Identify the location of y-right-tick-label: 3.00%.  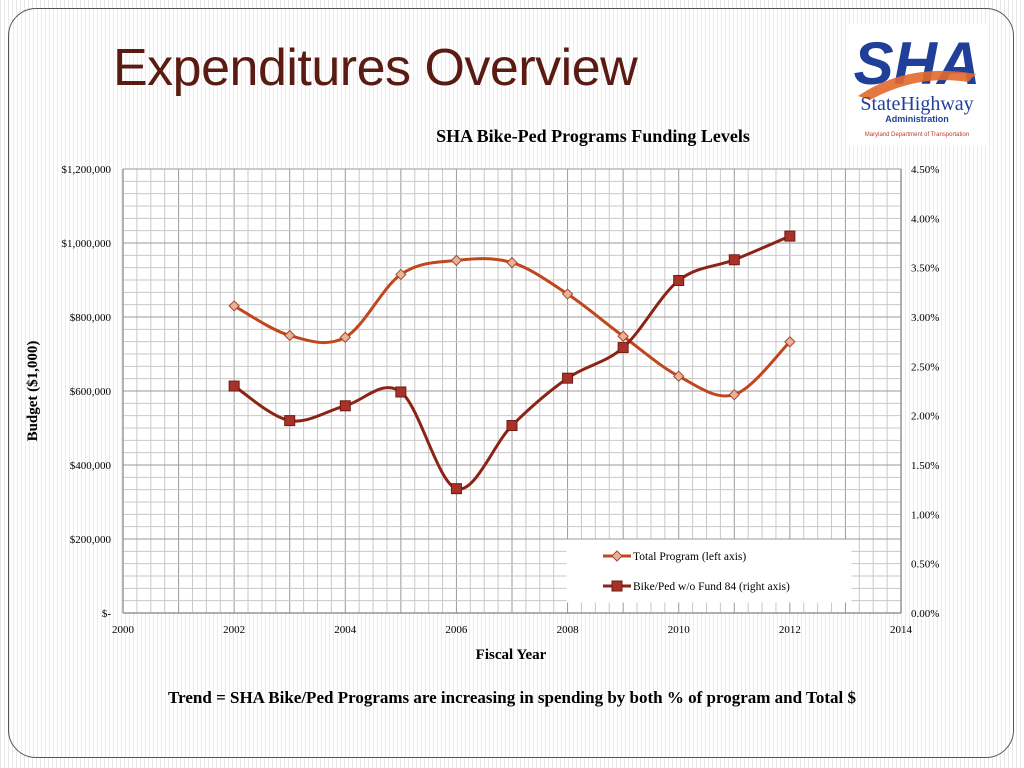
(925, 318).